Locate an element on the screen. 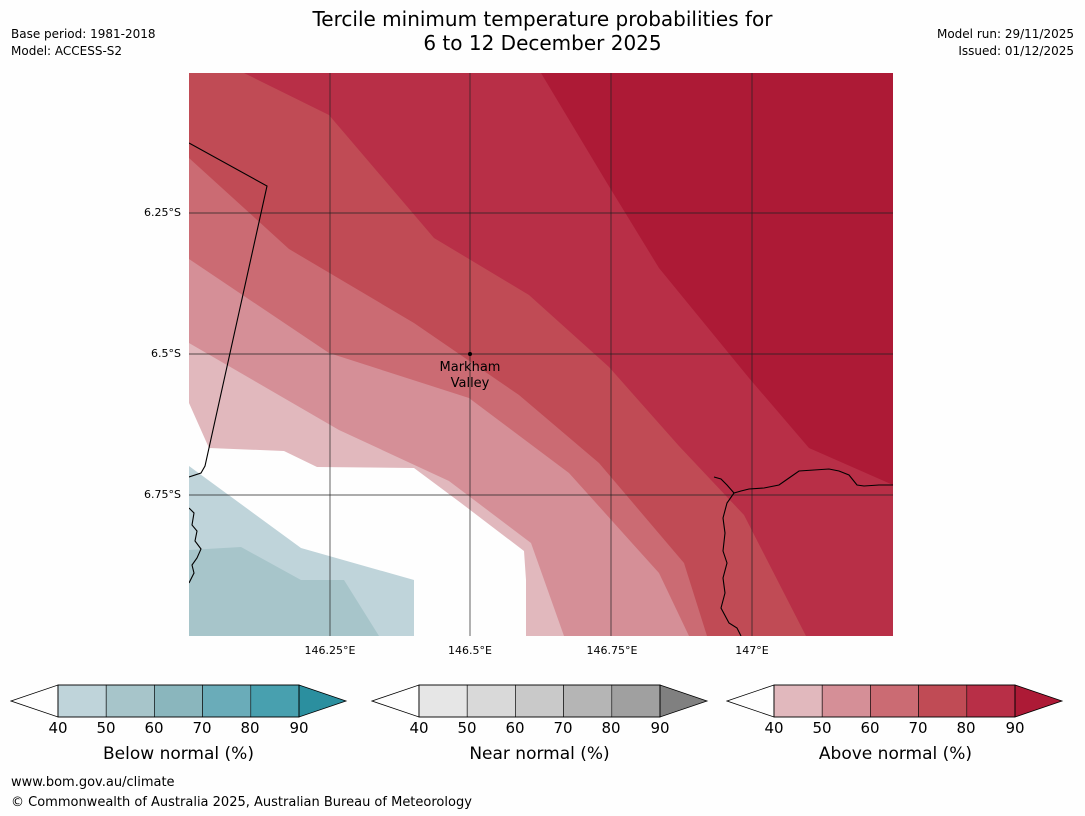 This screenshot has height=816, width=1085. colorbar-near-outline is located at coordinates (539, 701).